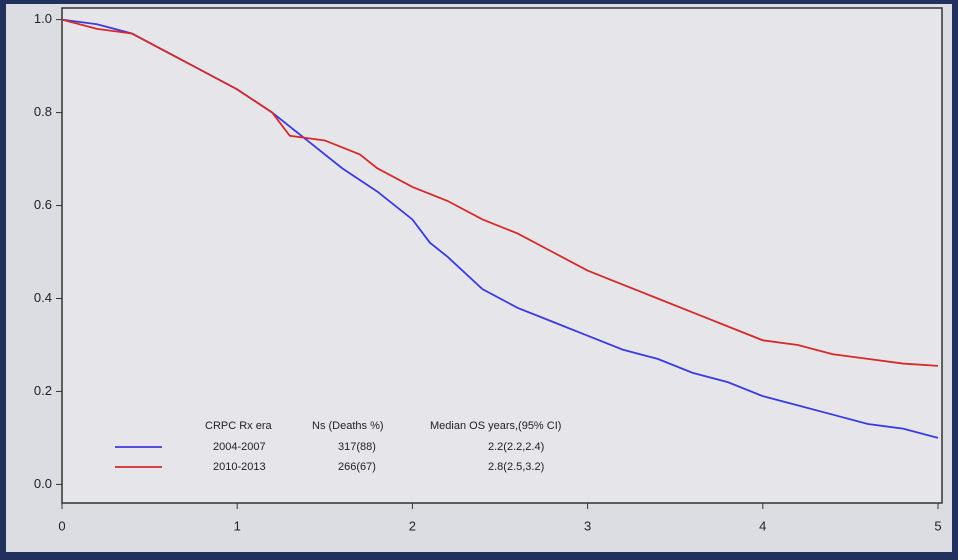 The width and height of the screenshot is (958, 560). I want to click on y-tick-label: 1.0, so click(43, 18).